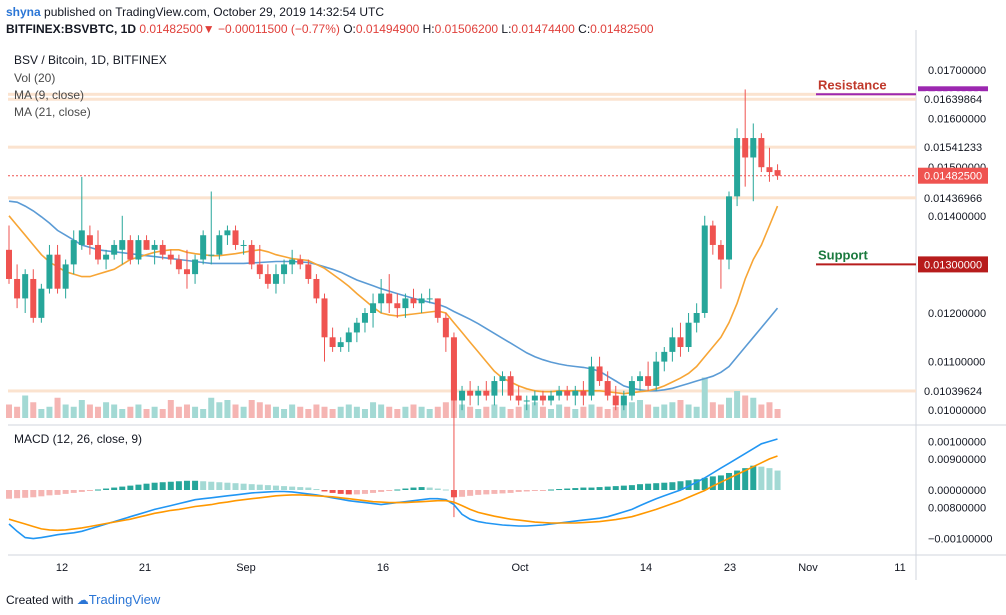  What do you see at coordinates (646, 568) in the screenshot?
I see `time-tick-label: 14` at bounding box center [646, 568].